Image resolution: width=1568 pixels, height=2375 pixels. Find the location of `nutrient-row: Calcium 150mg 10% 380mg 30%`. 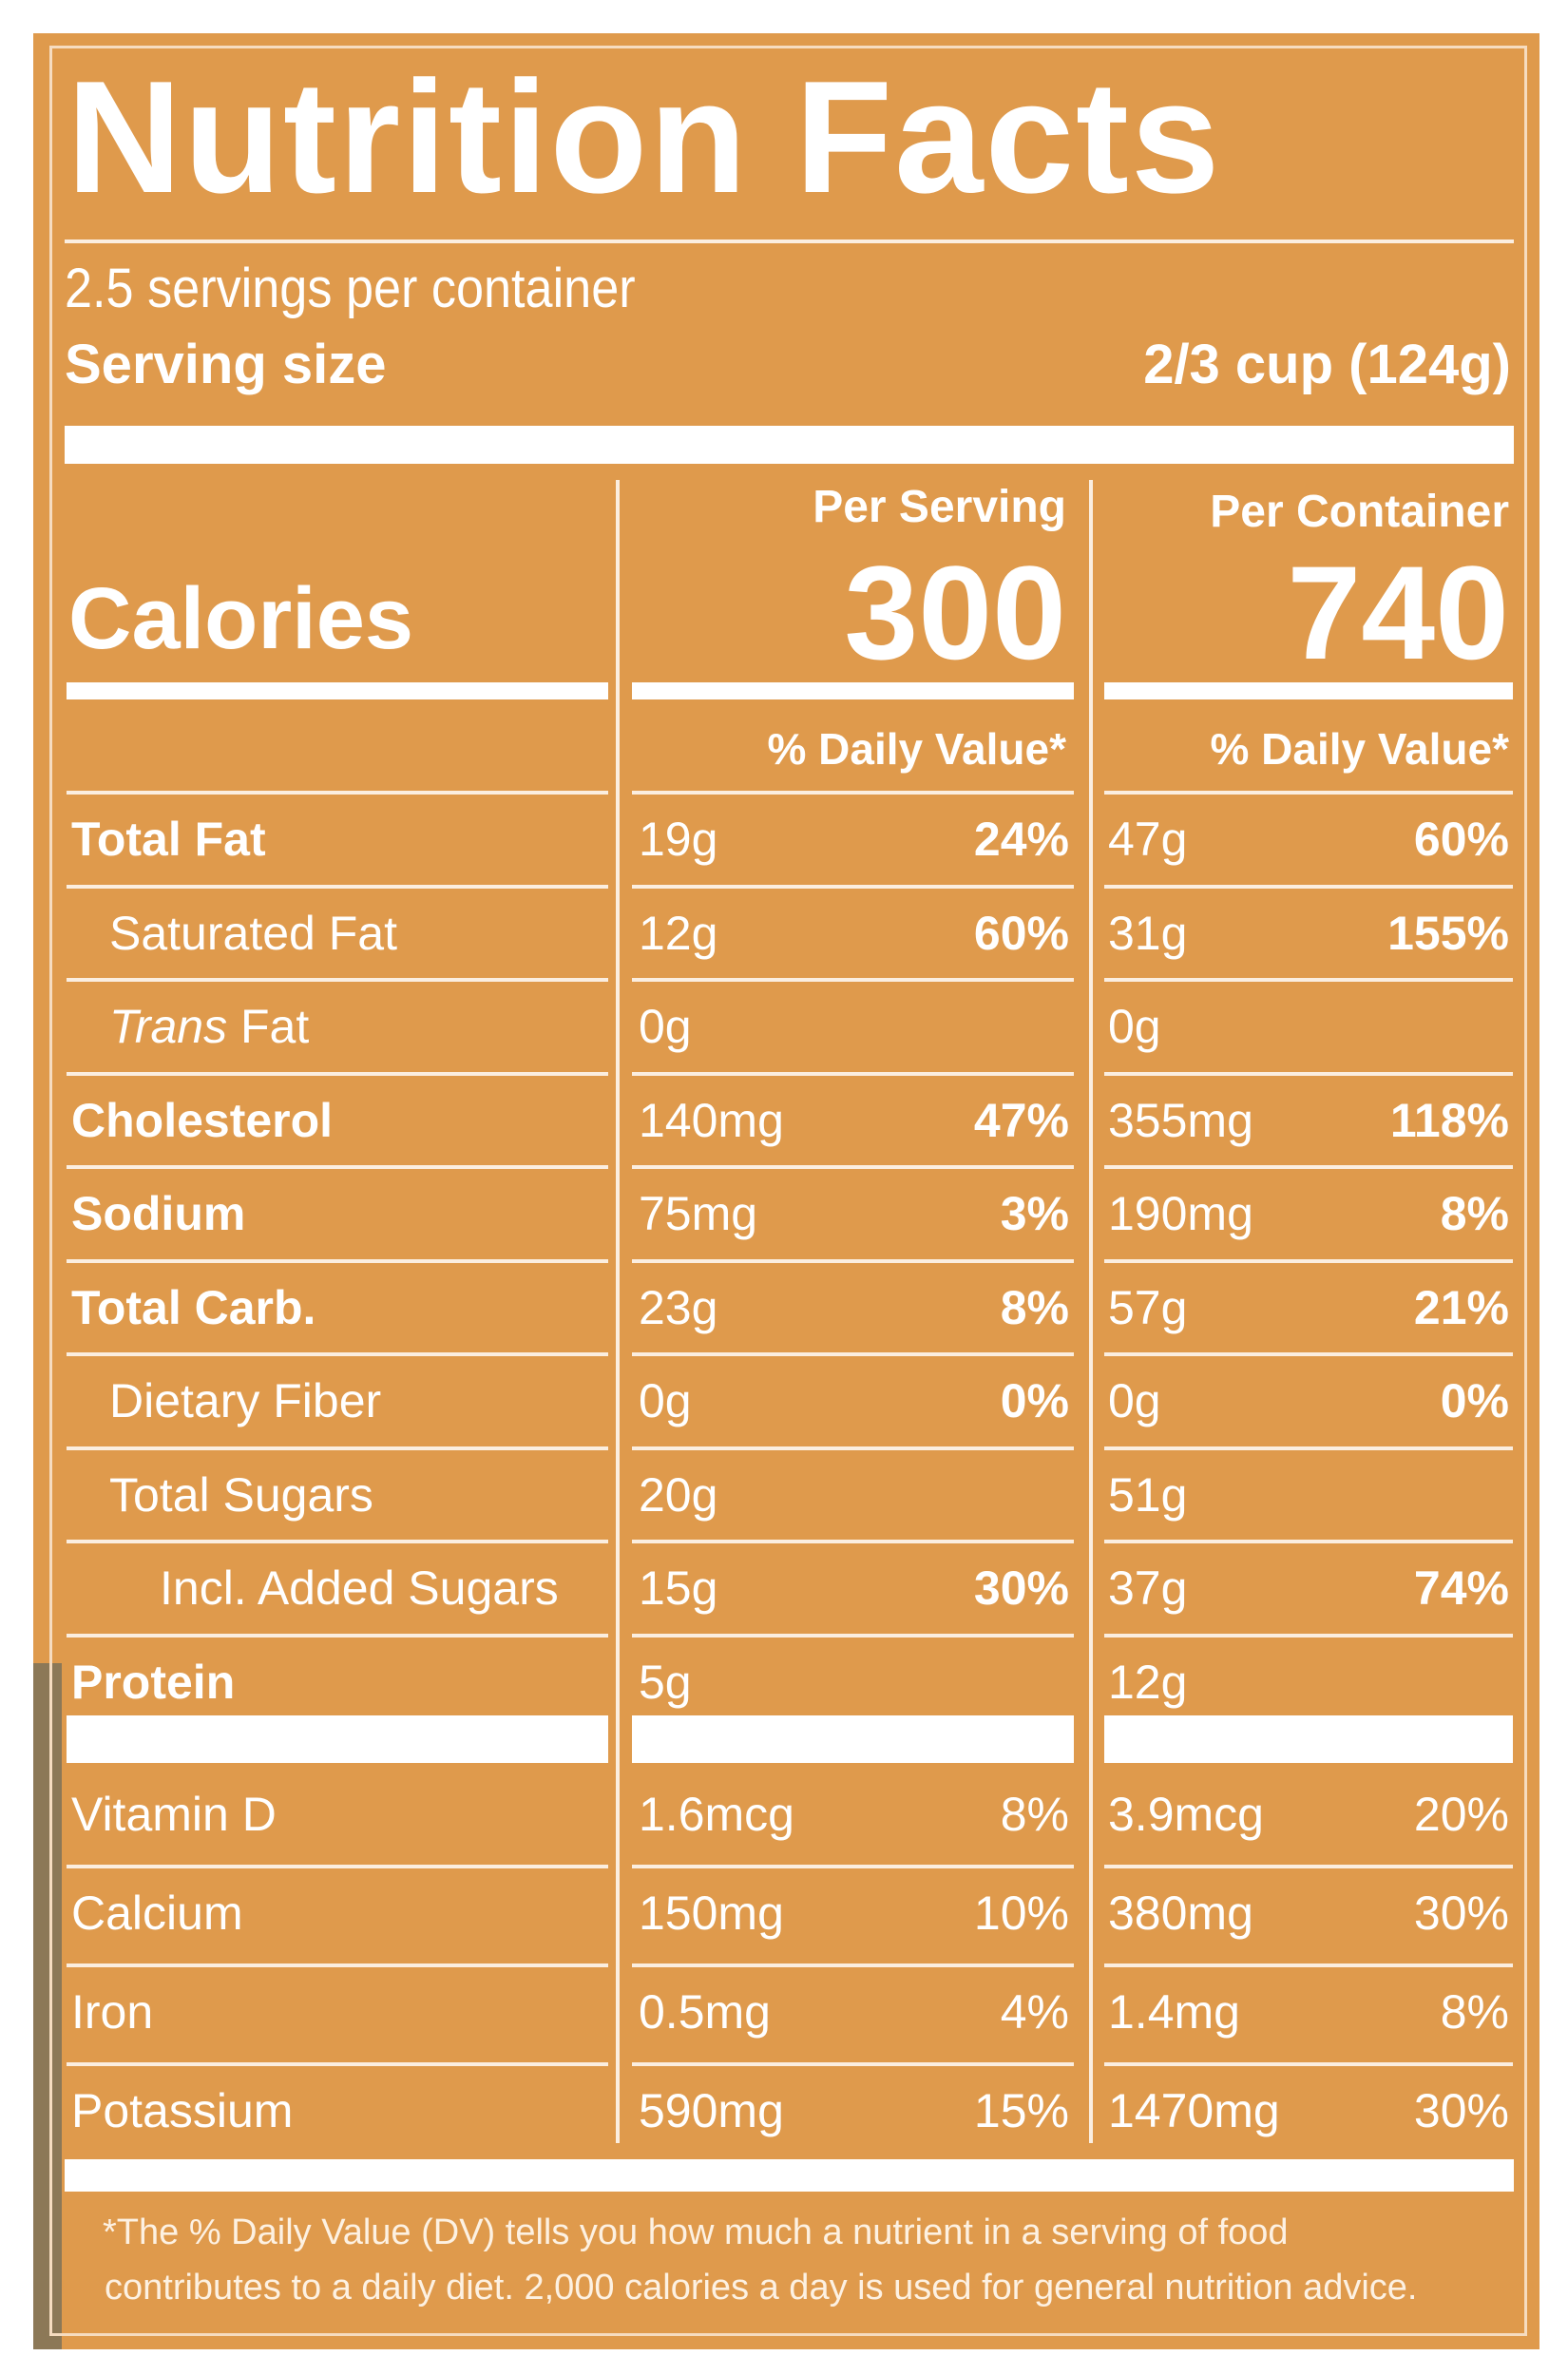

nutrient-row: Calcium 150mg 10% 380mg 30% is located at coordinates (784, 1918).